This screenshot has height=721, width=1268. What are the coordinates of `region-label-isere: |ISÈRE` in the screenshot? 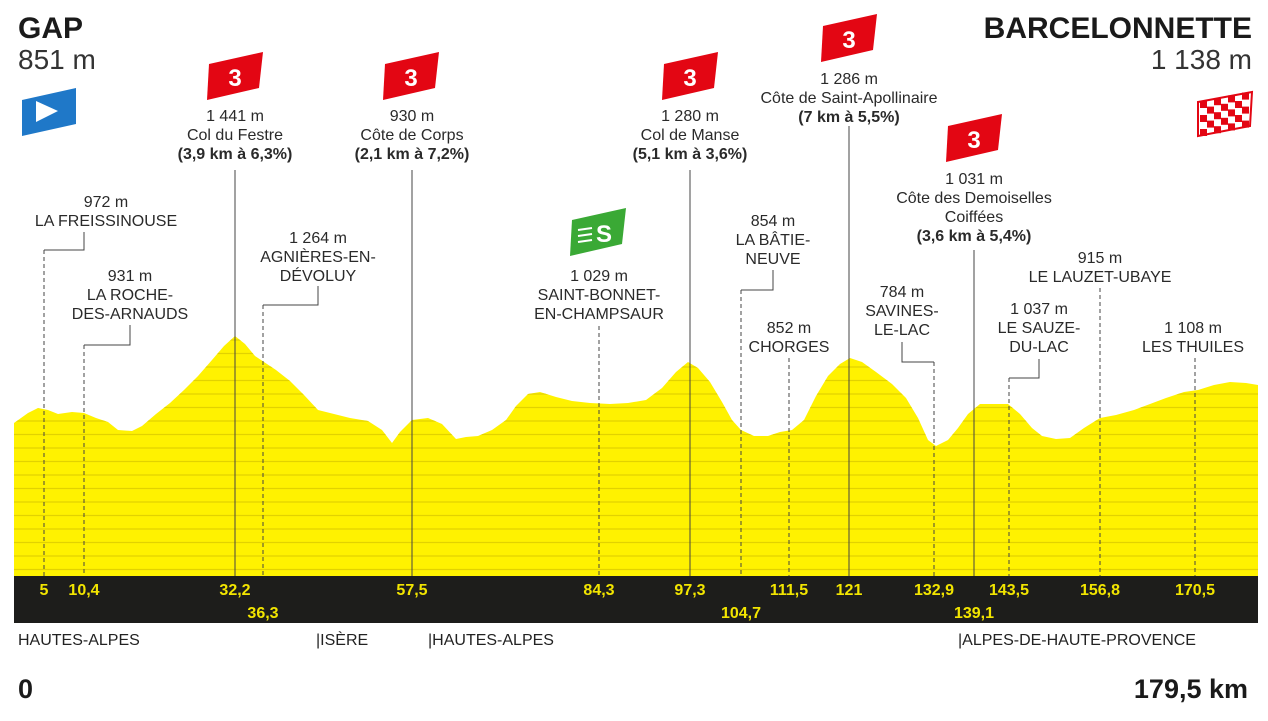 It's located at (342, 640).